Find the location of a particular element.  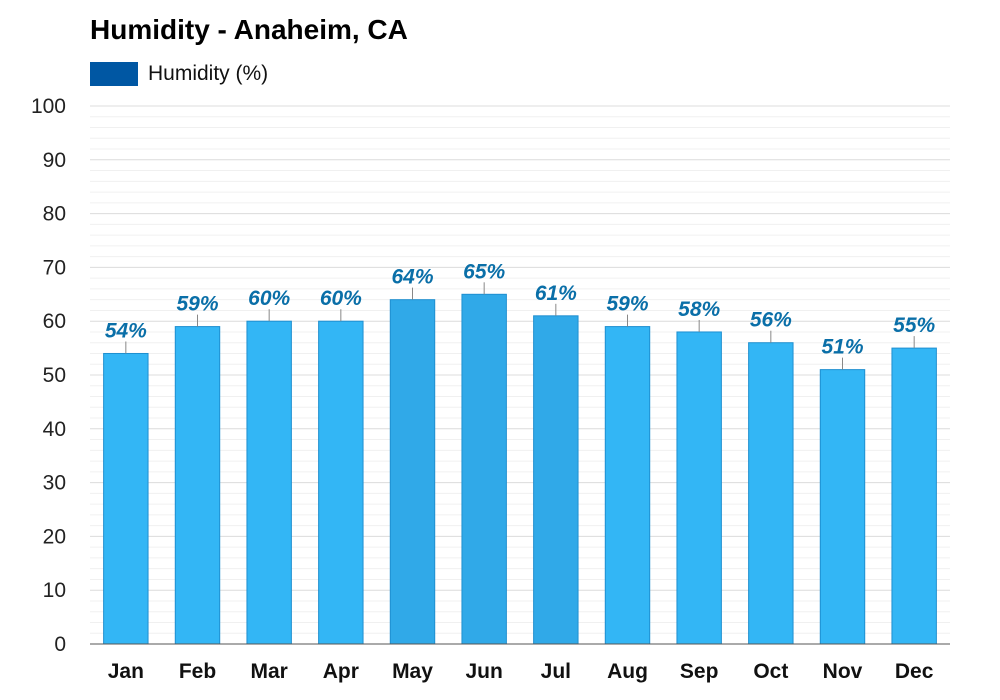

y-tick-label: 80 is located at coordinates (54, 214).